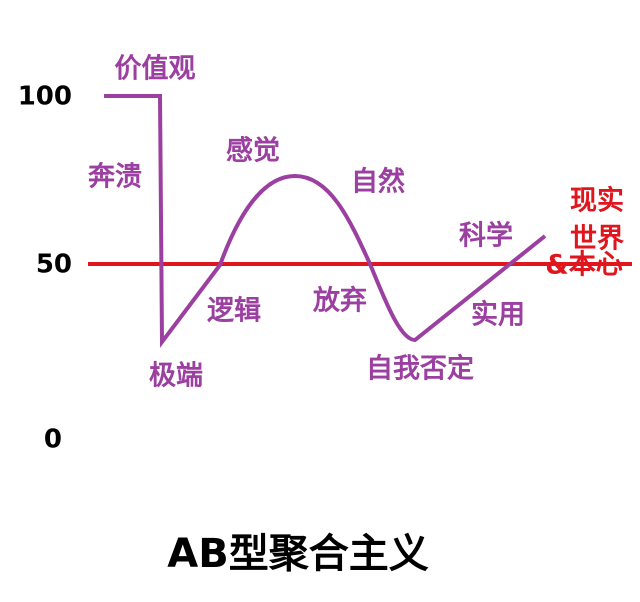  What do you see at coordinates (176, 376) in the screenshot?
I see `curve-label: 极端` at bounding box center [176, 376].